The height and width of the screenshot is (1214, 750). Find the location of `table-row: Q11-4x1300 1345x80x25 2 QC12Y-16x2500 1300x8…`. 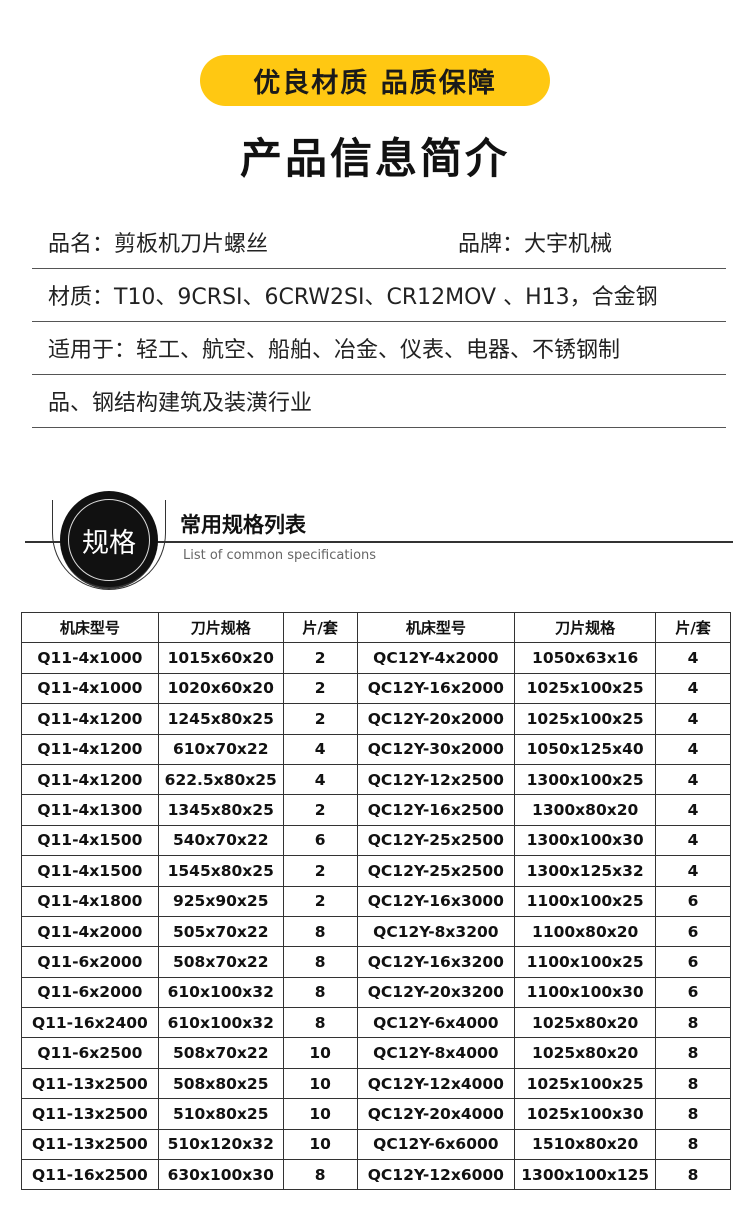

table-row: Q11-4x1300 1345x80x25 2 QC12Y-16x2500 1300x8… is located at coordinates (376, 810).